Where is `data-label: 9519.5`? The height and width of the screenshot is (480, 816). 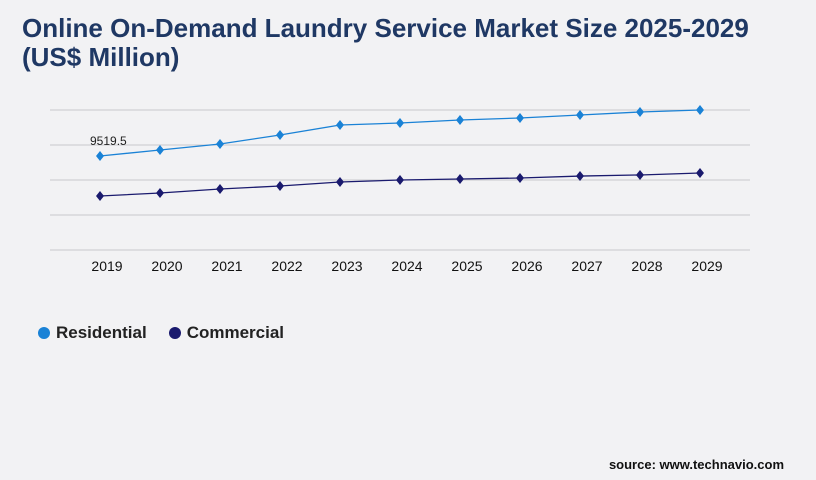 data-label: 9519.5 is located at coordinates (108, 141).